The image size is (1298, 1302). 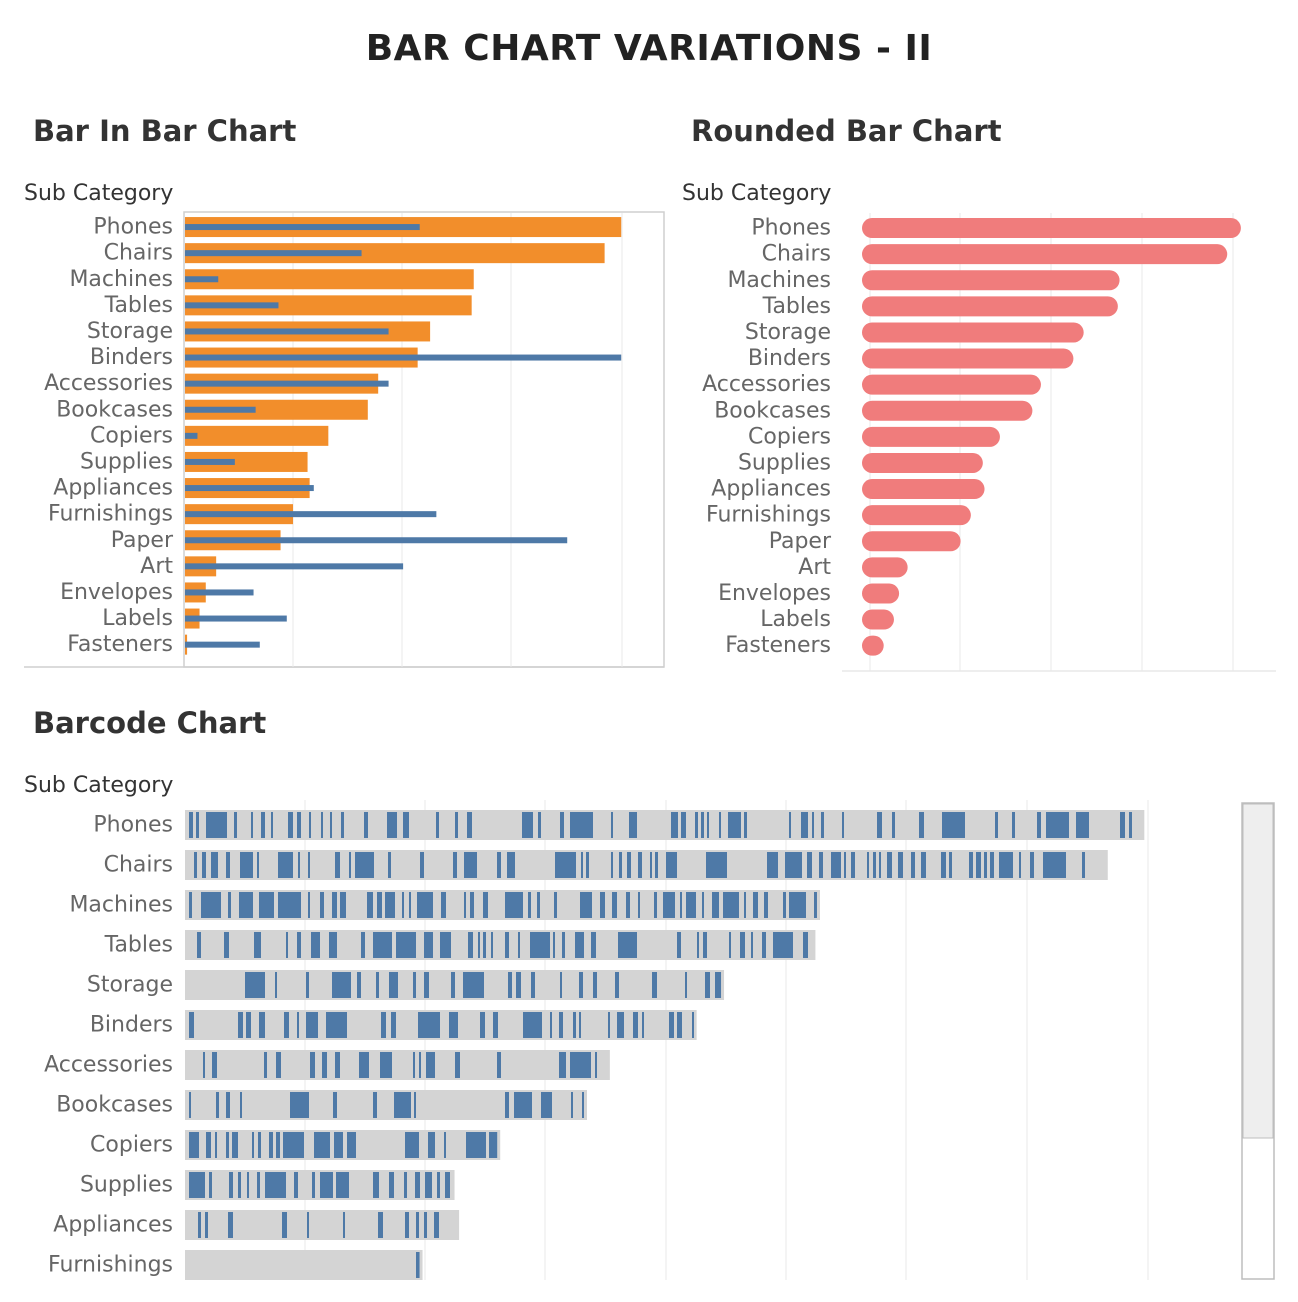 I want to click on rounded-bar-category-label: Furnishings, so click(x=768, y=515).